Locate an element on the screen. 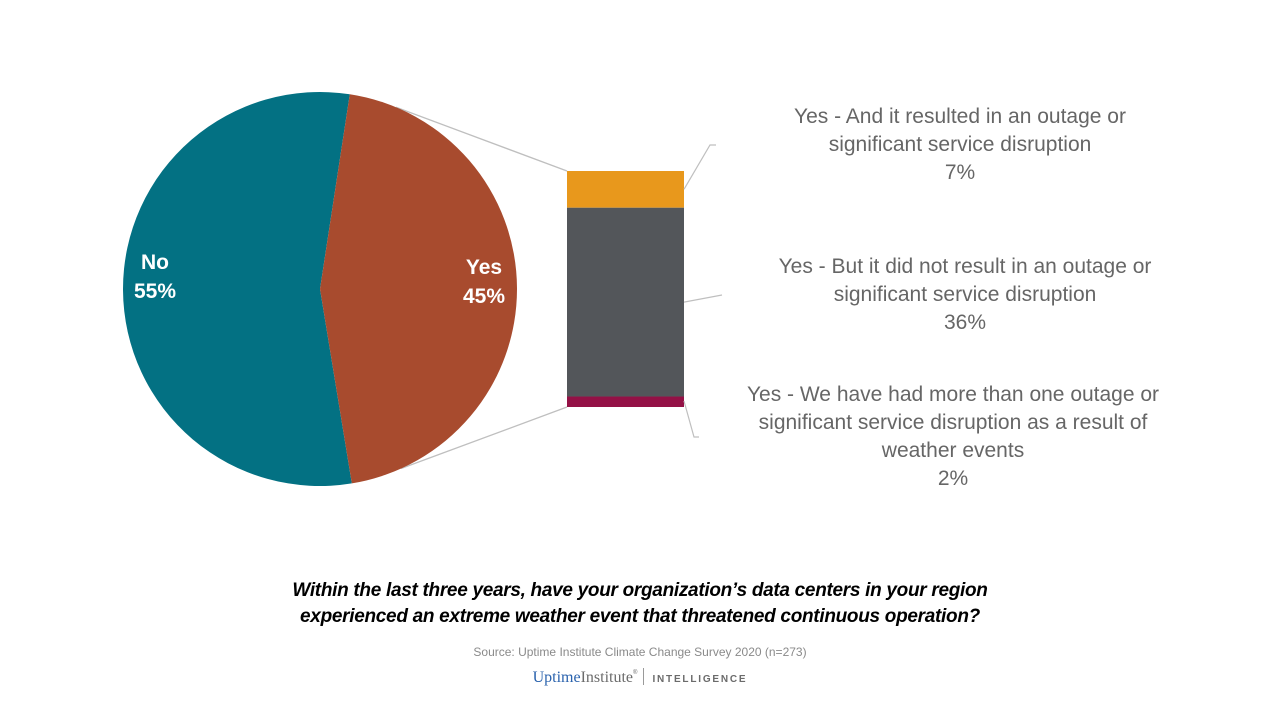 This screenshot has height=720, width=1280. callout-outage-line-1: Yes - And it resulted in an outage or is located at coordinates (960, 116).